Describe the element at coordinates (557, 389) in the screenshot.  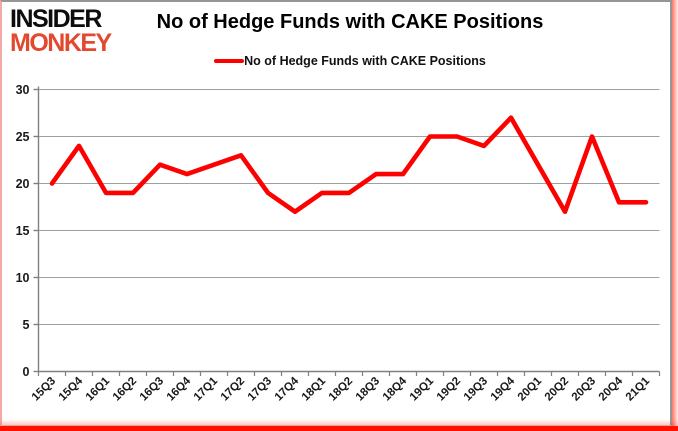
I see `svg-text: 20Q2` at that location.